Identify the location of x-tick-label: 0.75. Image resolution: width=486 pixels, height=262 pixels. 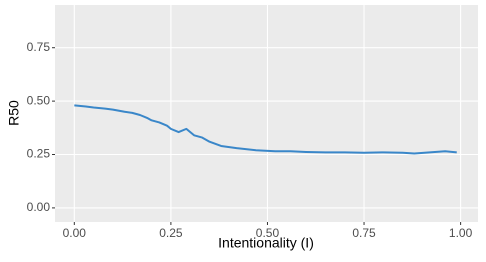
(364, 233).